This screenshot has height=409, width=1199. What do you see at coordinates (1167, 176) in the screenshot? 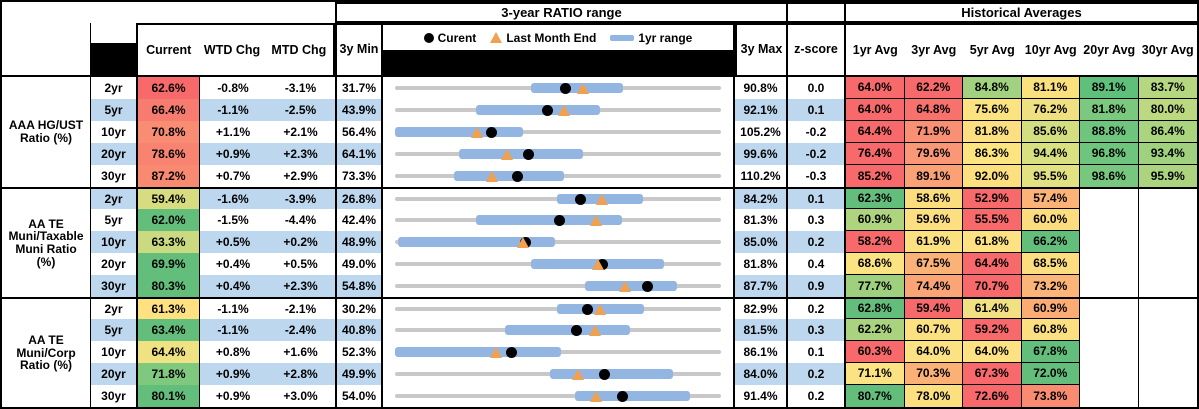
I see `avg-value-cell: 95.9%` at bounding box center [1167, 176].